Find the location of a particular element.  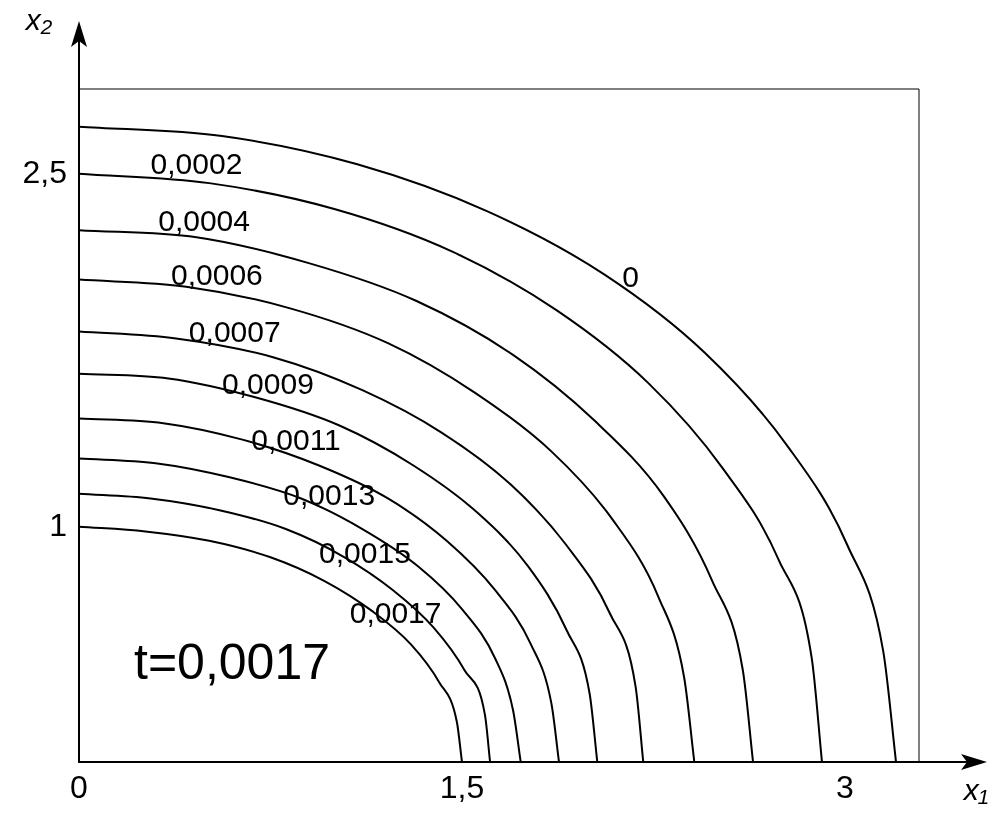

series-label: 0,0004 is located at coordinates (204, 221).